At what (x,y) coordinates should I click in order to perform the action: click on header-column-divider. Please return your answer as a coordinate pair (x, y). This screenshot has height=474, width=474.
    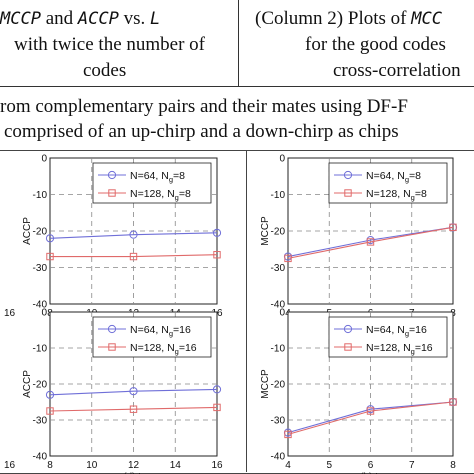
    Looking at the image, I should click on (238, 43).